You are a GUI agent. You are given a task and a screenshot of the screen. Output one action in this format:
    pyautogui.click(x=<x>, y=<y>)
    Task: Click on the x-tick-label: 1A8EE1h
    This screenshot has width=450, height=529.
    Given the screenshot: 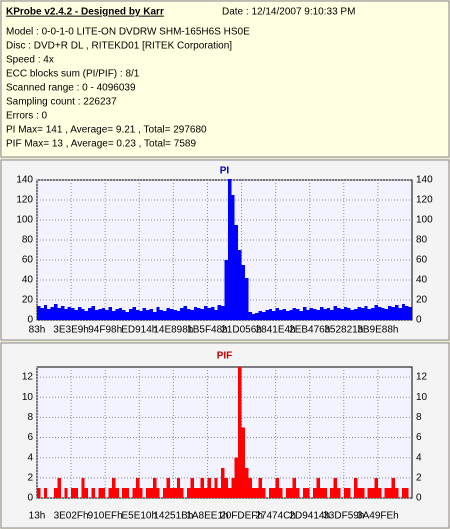 What is the action you would take?
    pyautogui.click(x=207, y=516)
    